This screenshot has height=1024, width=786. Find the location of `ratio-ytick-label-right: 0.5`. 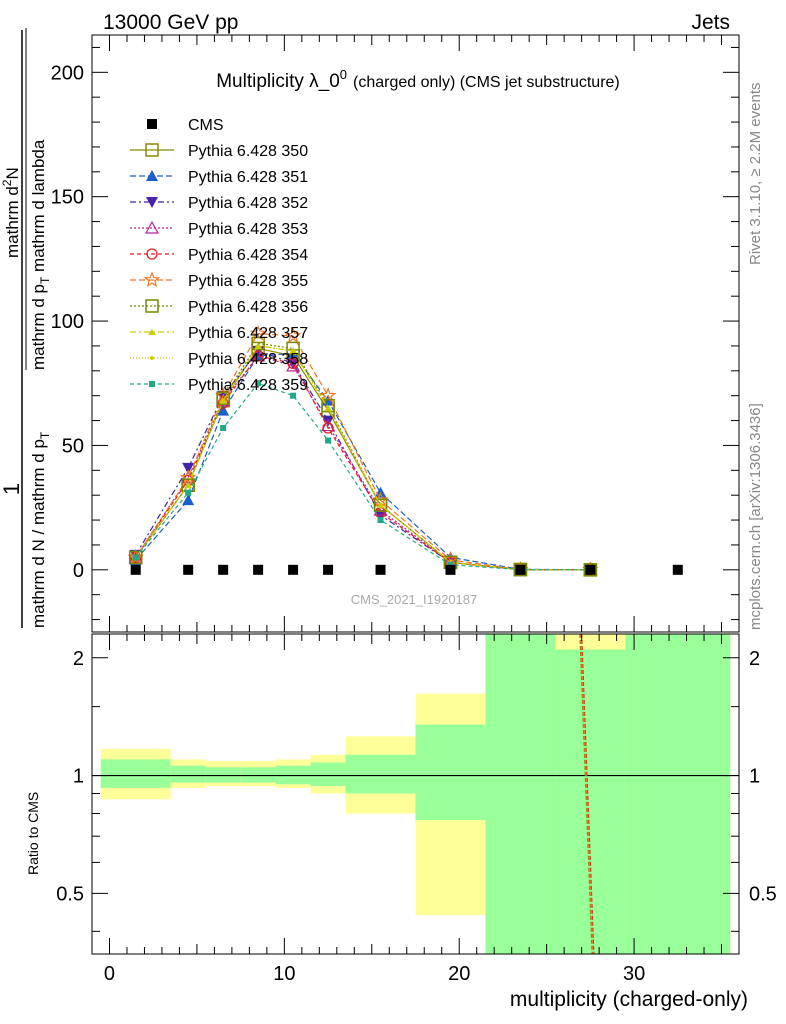

ratio-ytick-label-right: 0.5 is located at coordinates (763, 894).